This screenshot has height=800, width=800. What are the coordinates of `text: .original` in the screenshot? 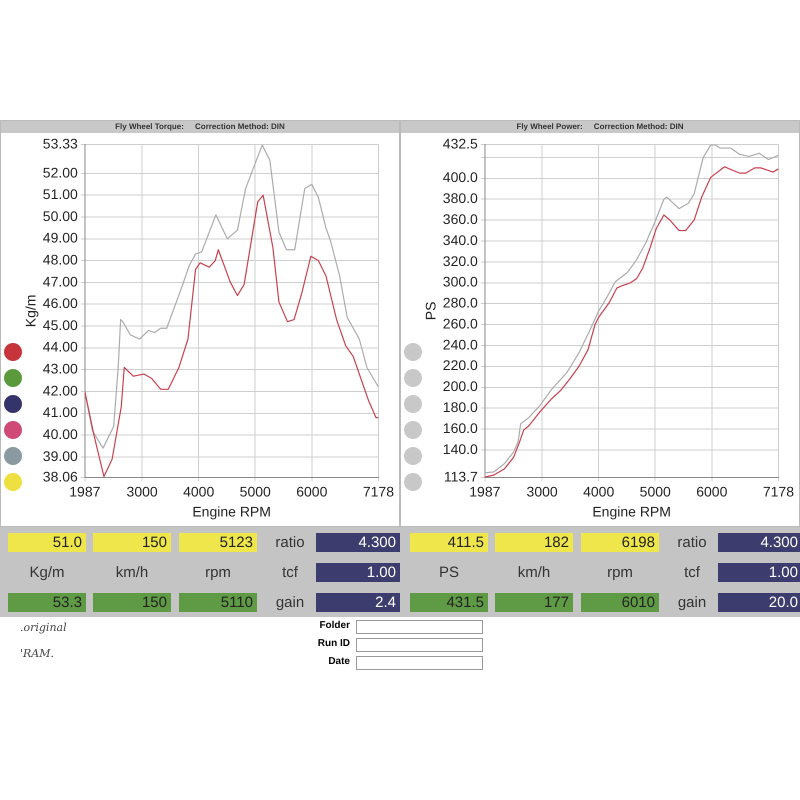 It's located at (43, 627).